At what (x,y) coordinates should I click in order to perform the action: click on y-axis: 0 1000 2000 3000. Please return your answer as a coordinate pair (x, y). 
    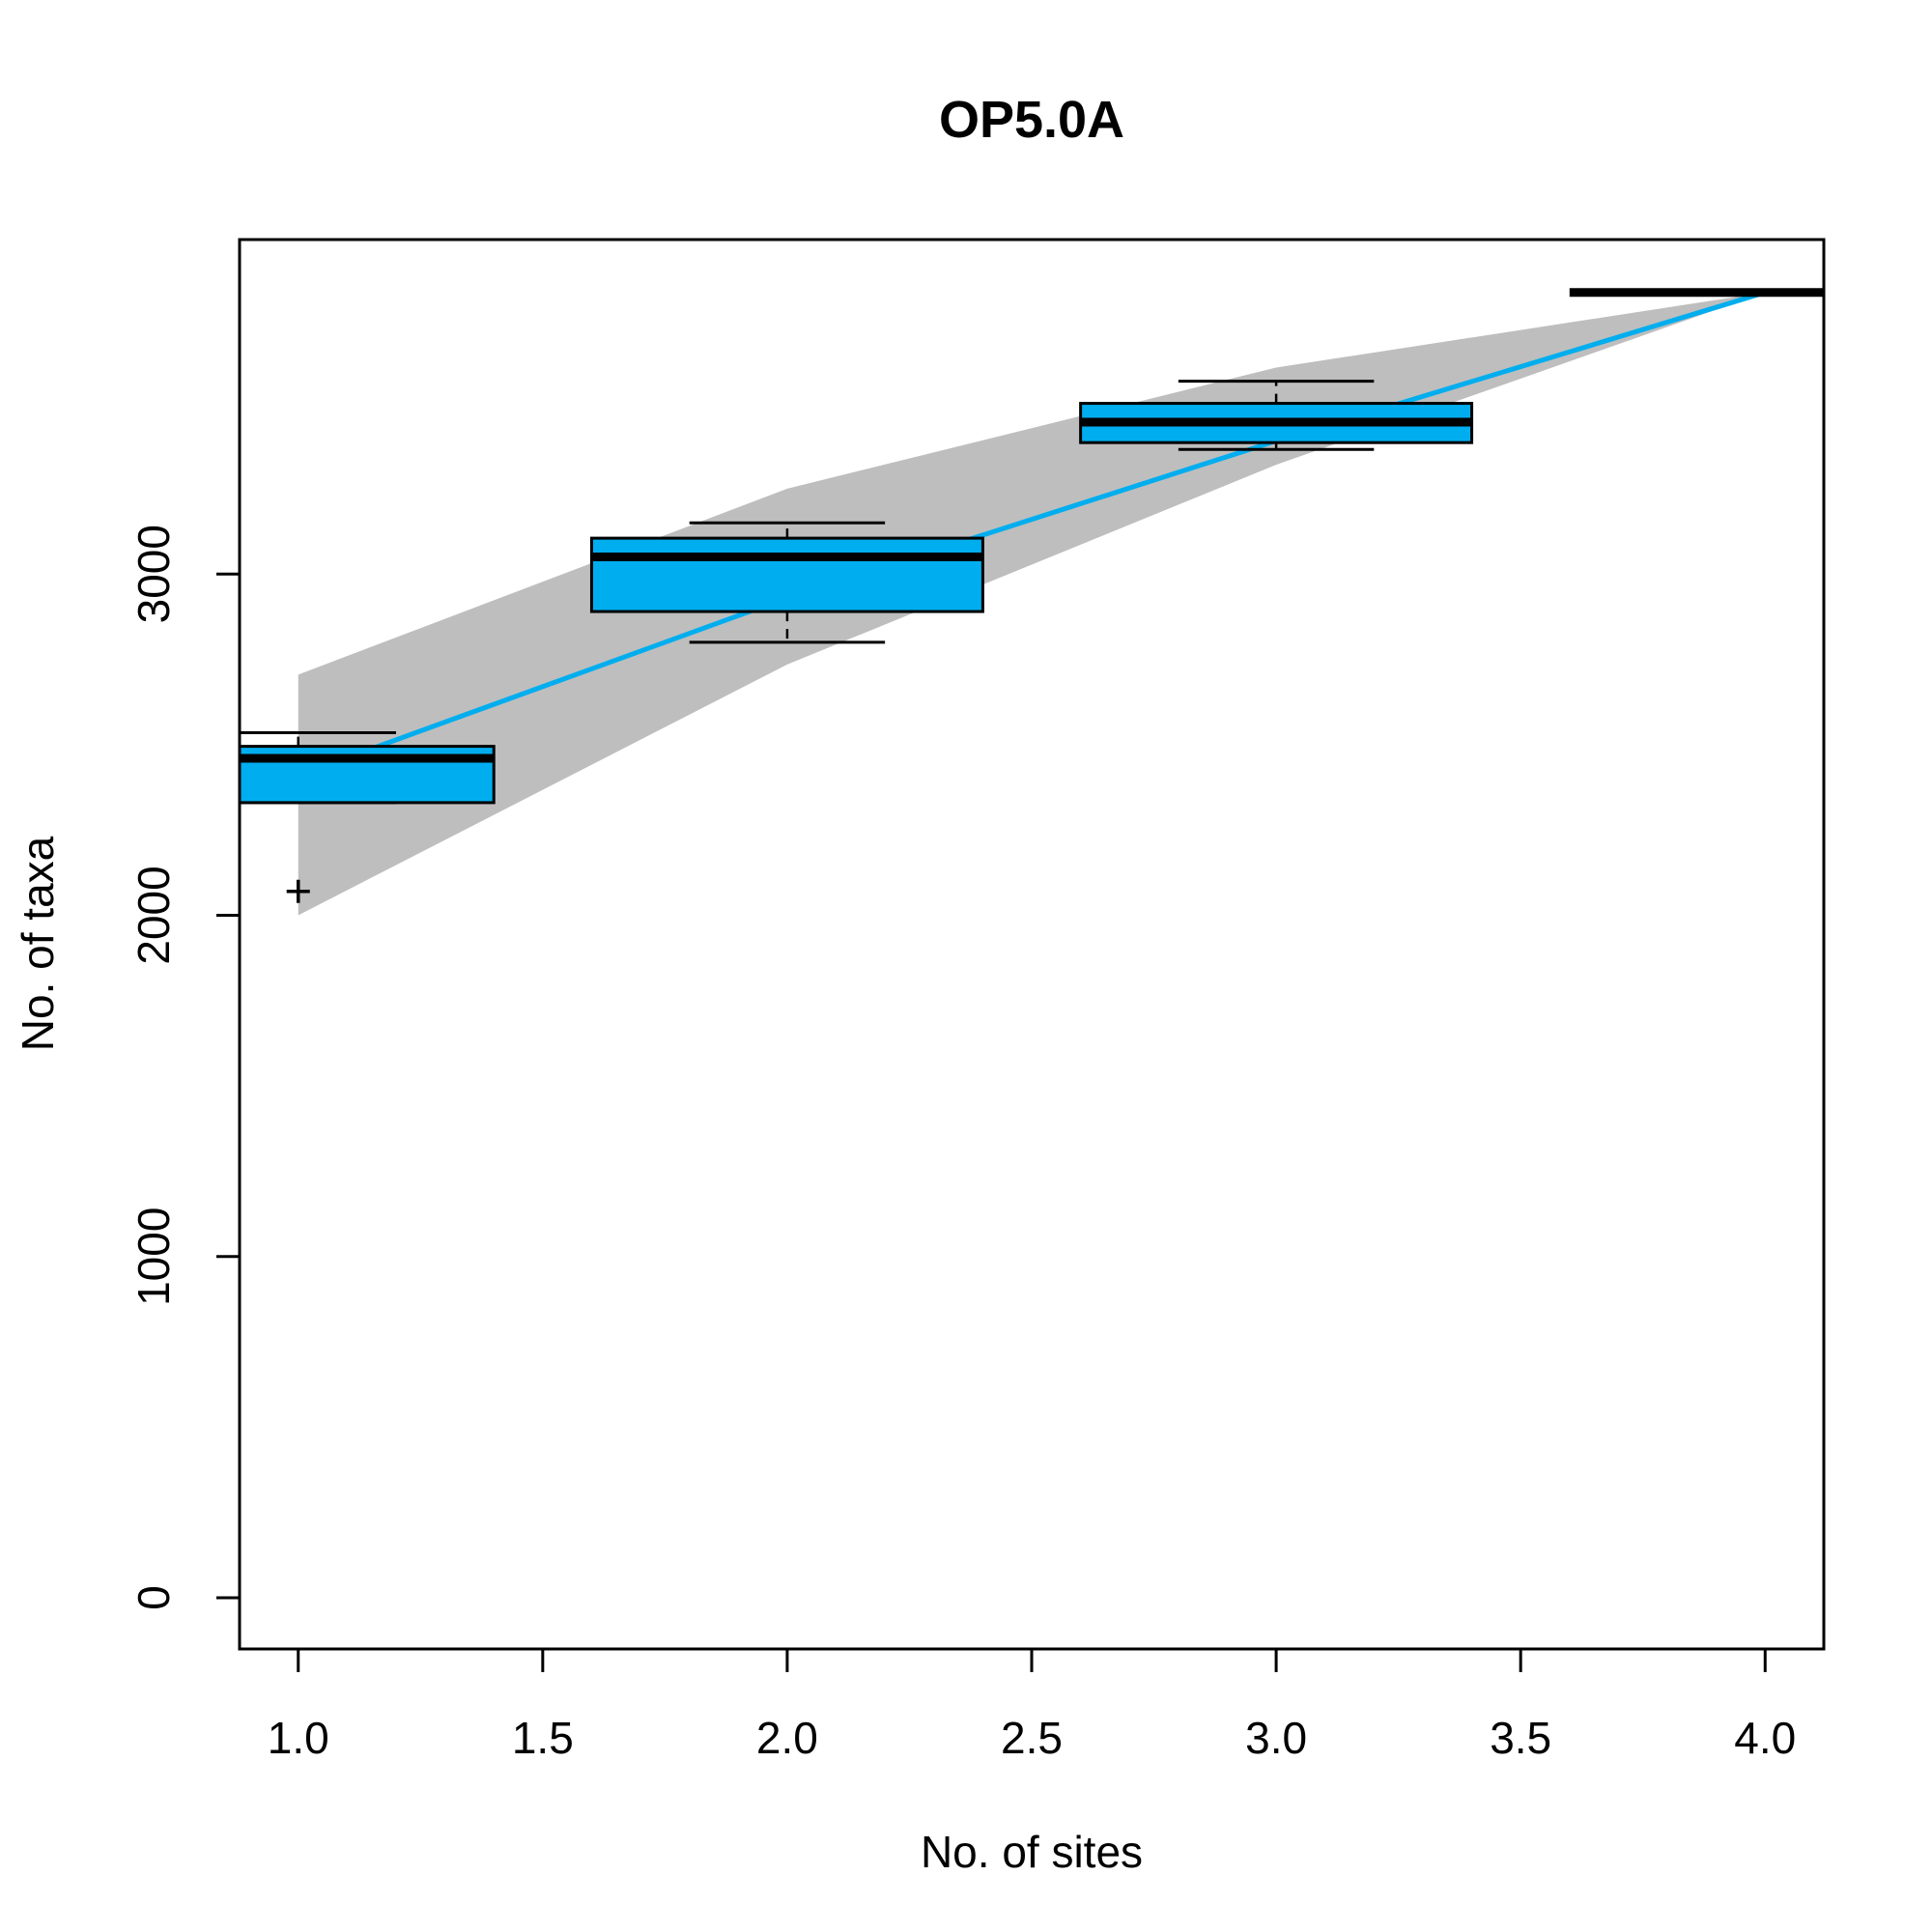
    Looking at the image, I should click on (184, 1067).